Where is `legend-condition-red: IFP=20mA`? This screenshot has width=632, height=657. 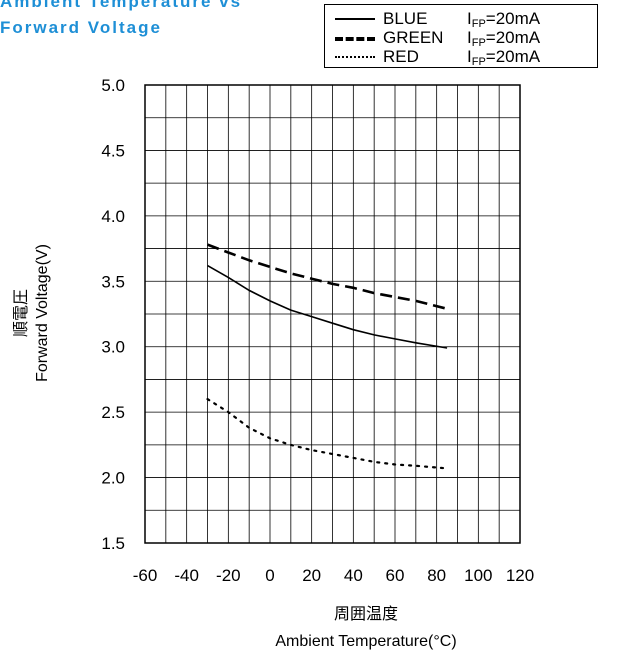 legend-condition-red: IFP=20mA is located at coordinates (504, 57).